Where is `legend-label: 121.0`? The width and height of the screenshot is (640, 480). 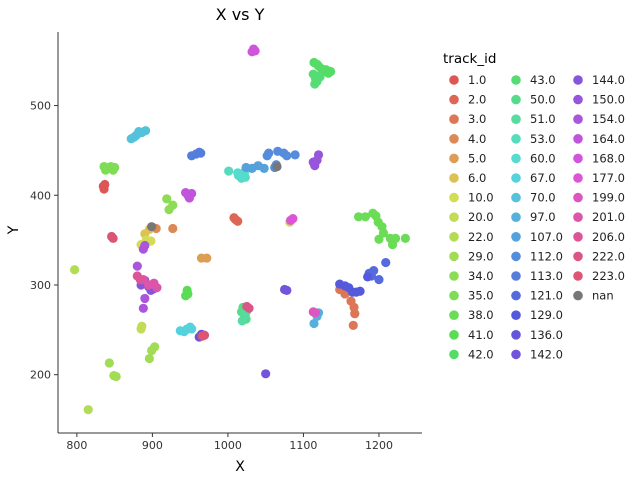
legend-label: 121.0 is located at coordinates (546, 296).